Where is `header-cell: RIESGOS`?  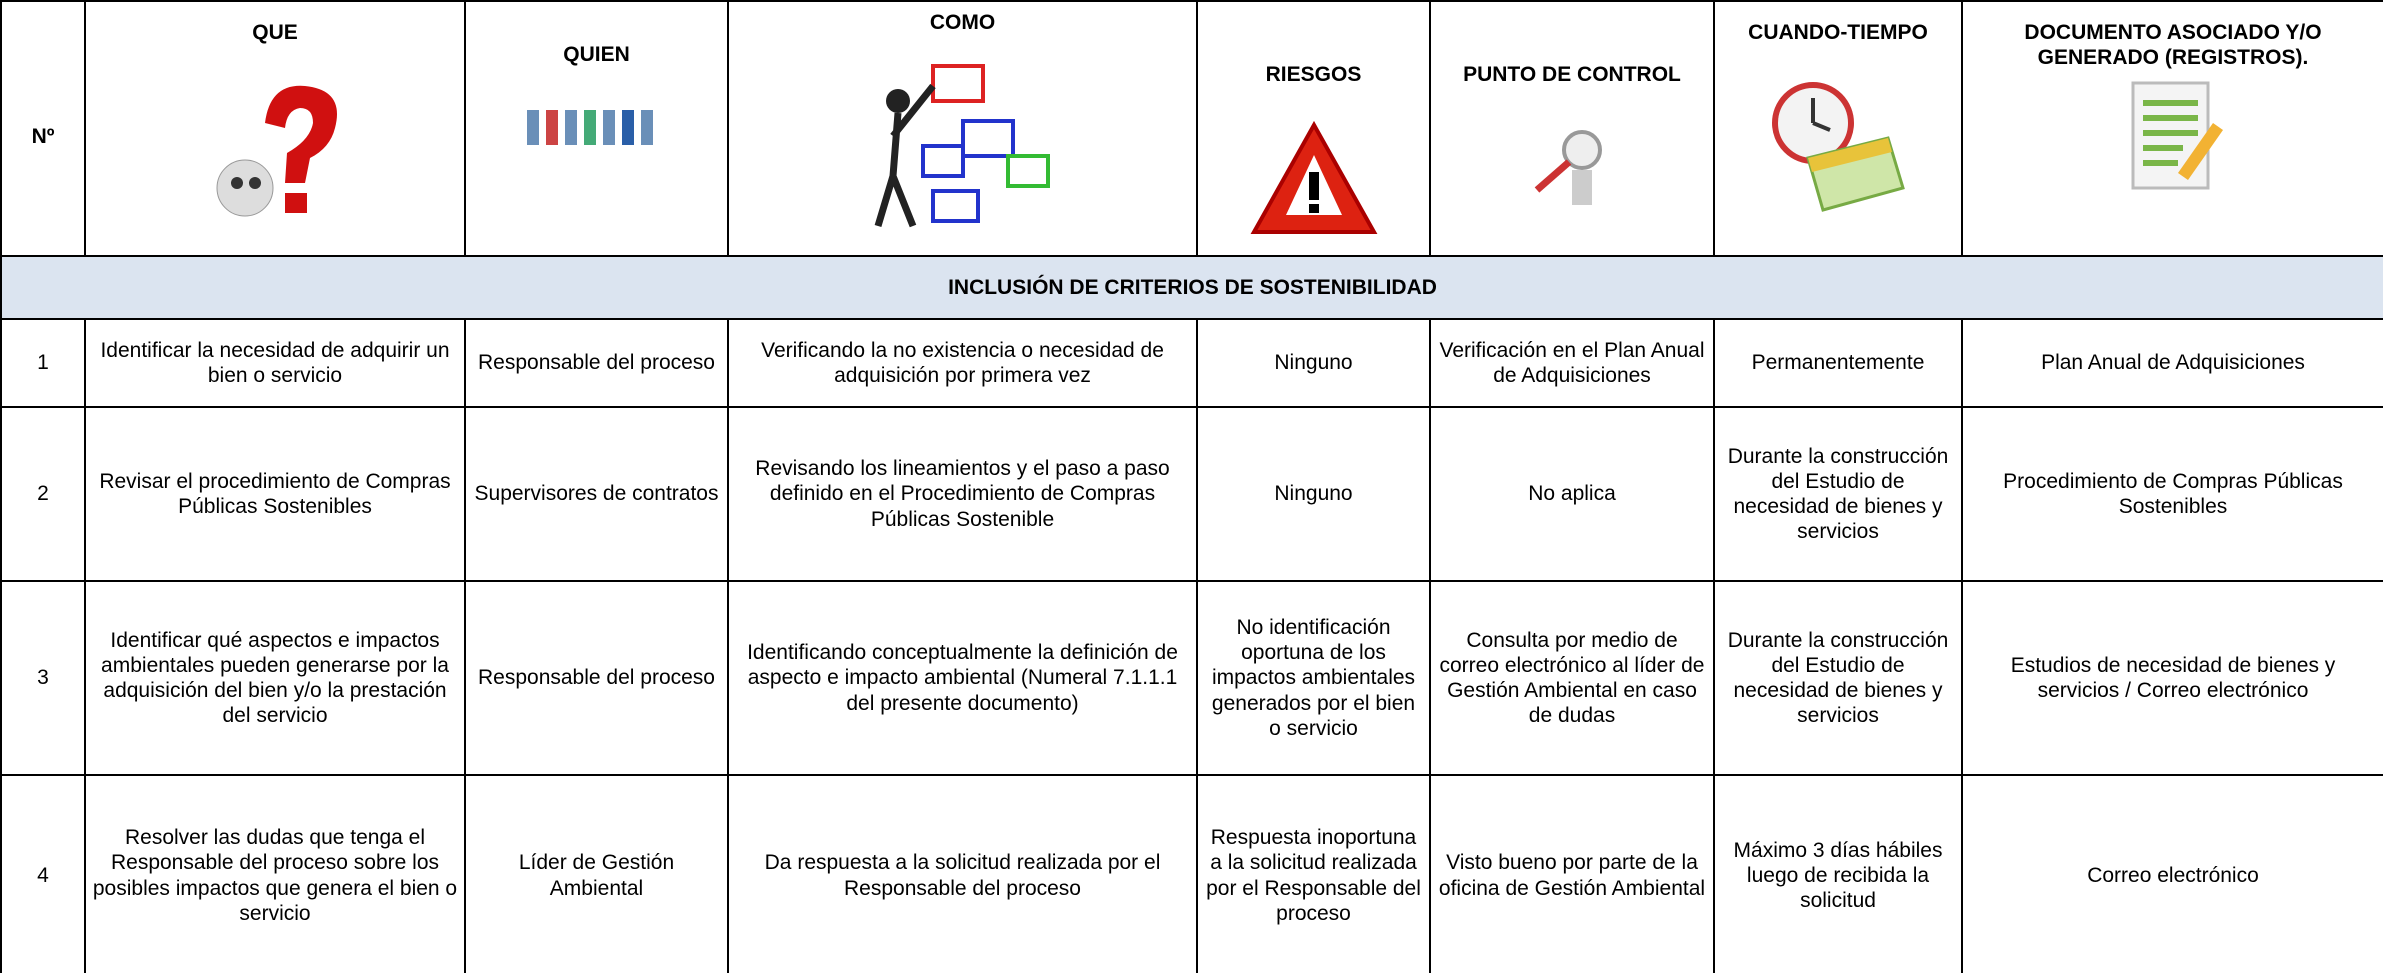
header-cell: RIESGOS is located at coordinates (1313, 128).